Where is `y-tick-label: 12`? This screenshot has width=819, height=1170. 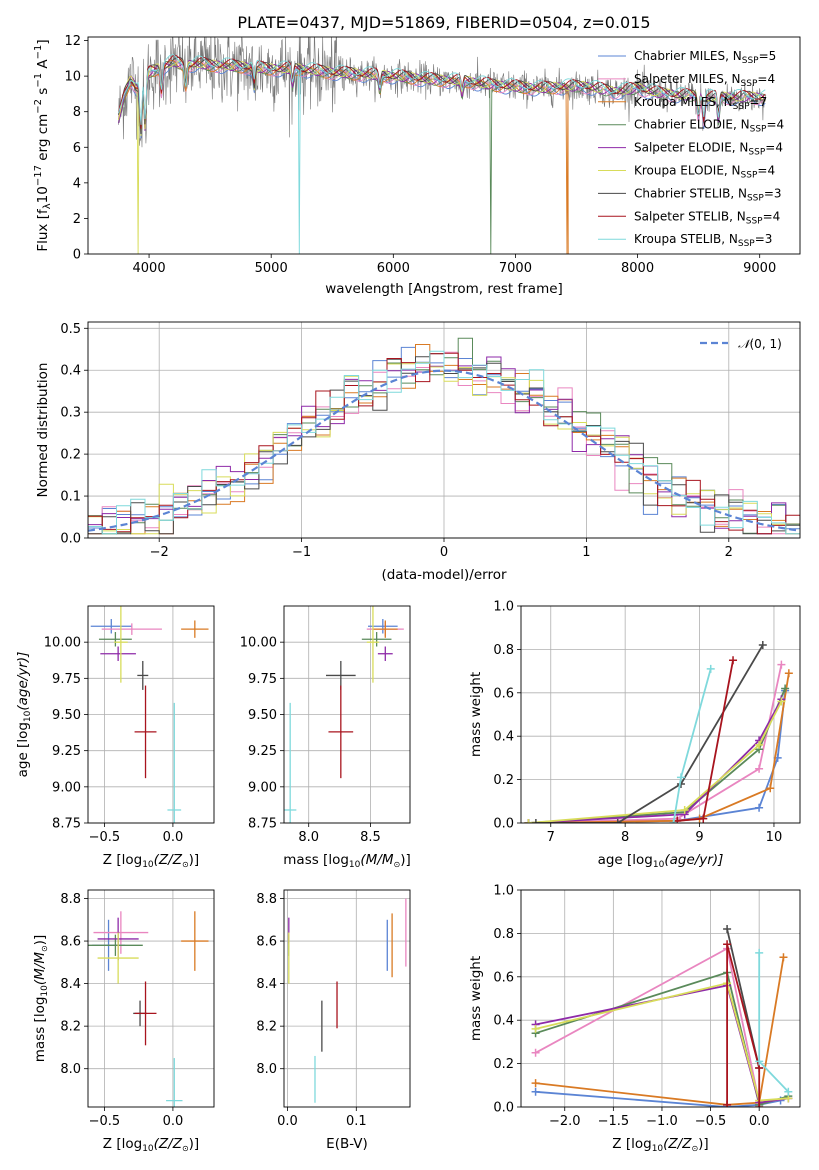 y-tick-label: 12 is located at coordinates (72, 41).